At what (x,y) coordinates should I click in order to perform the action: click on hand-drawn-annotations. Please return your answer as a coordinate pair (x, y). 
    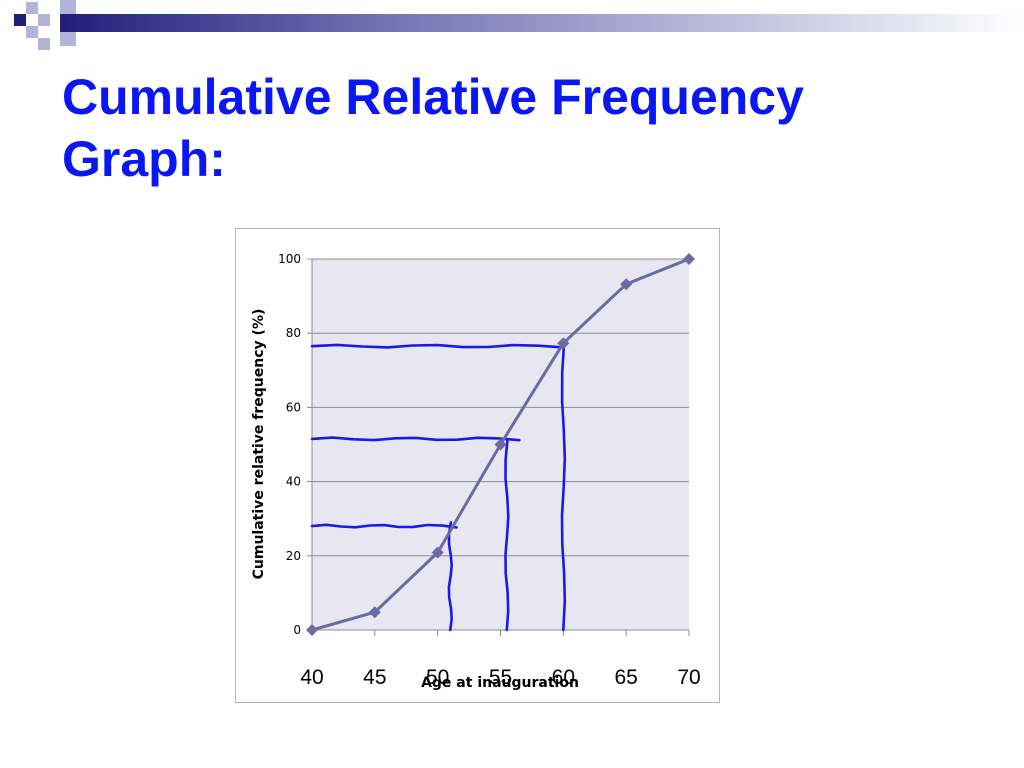
    Looking at the image, I should click on (438, 487).